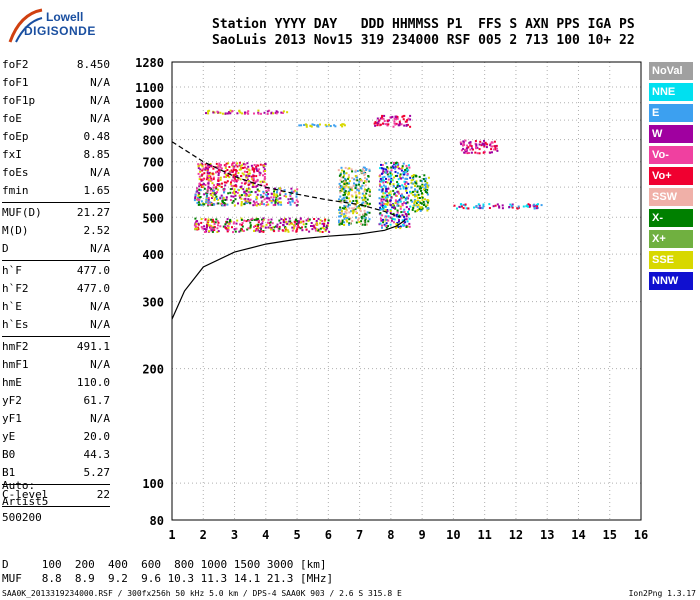  What do you see at coordinates (56, 173) in the screenshot?
I see `param-row: foEs N/A` at bounding box center [56, 173].